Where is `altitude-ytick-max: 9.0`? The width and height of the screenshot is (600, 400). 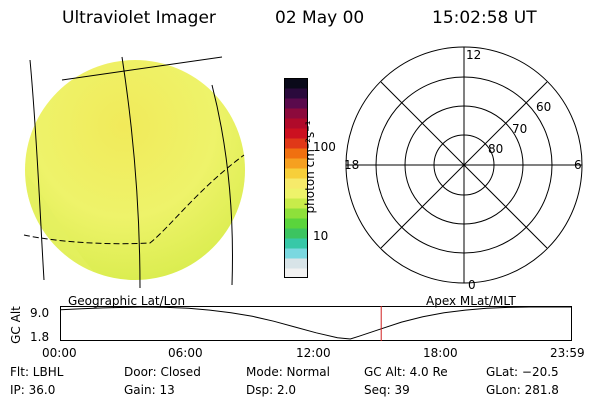 altitude-ytick-max: 9.0 is located at coordinates (40, 313).